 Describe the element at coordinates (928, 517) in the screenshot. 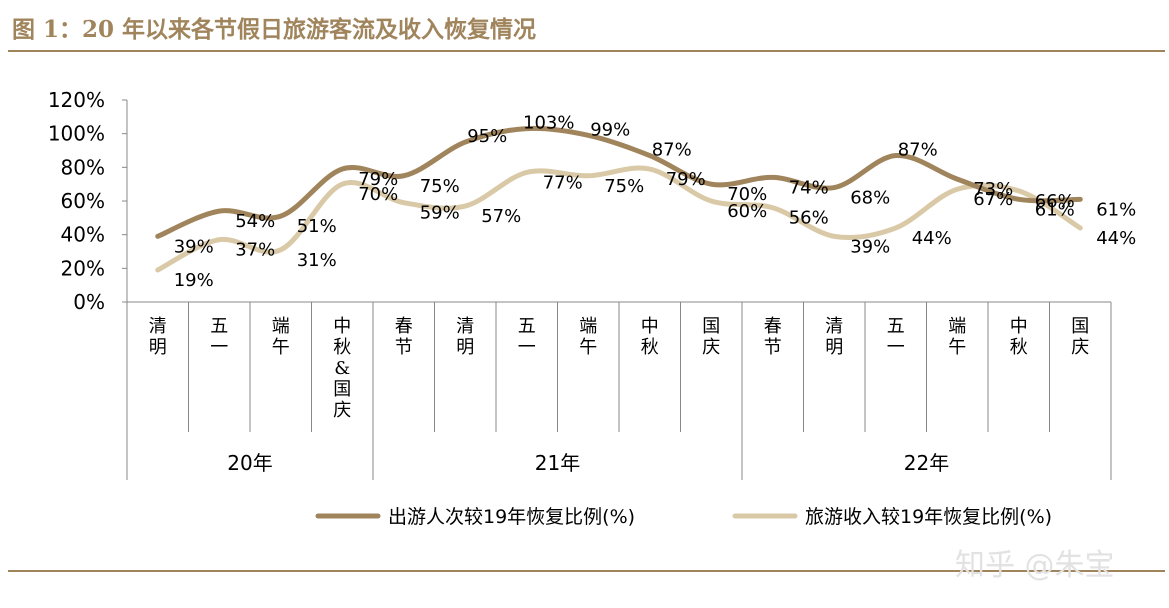

I see `legend-entry-label: 旅游收入较19年恢复比例(%)` at that location.